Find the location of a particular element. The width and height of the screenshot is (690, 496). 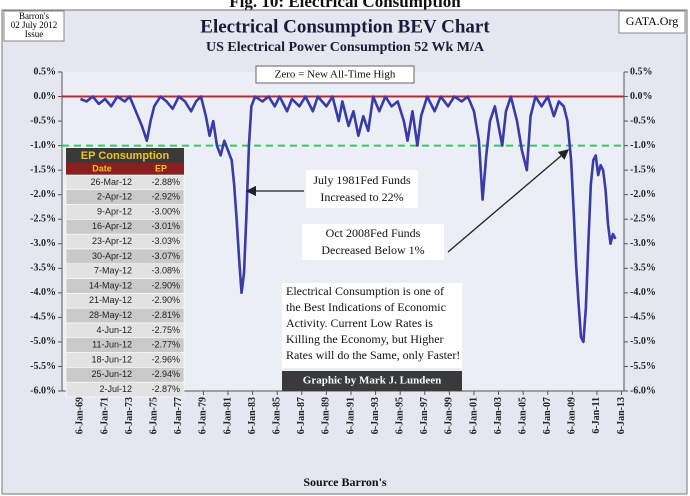

site: GATA.Org is located at coordinates (652, 21).